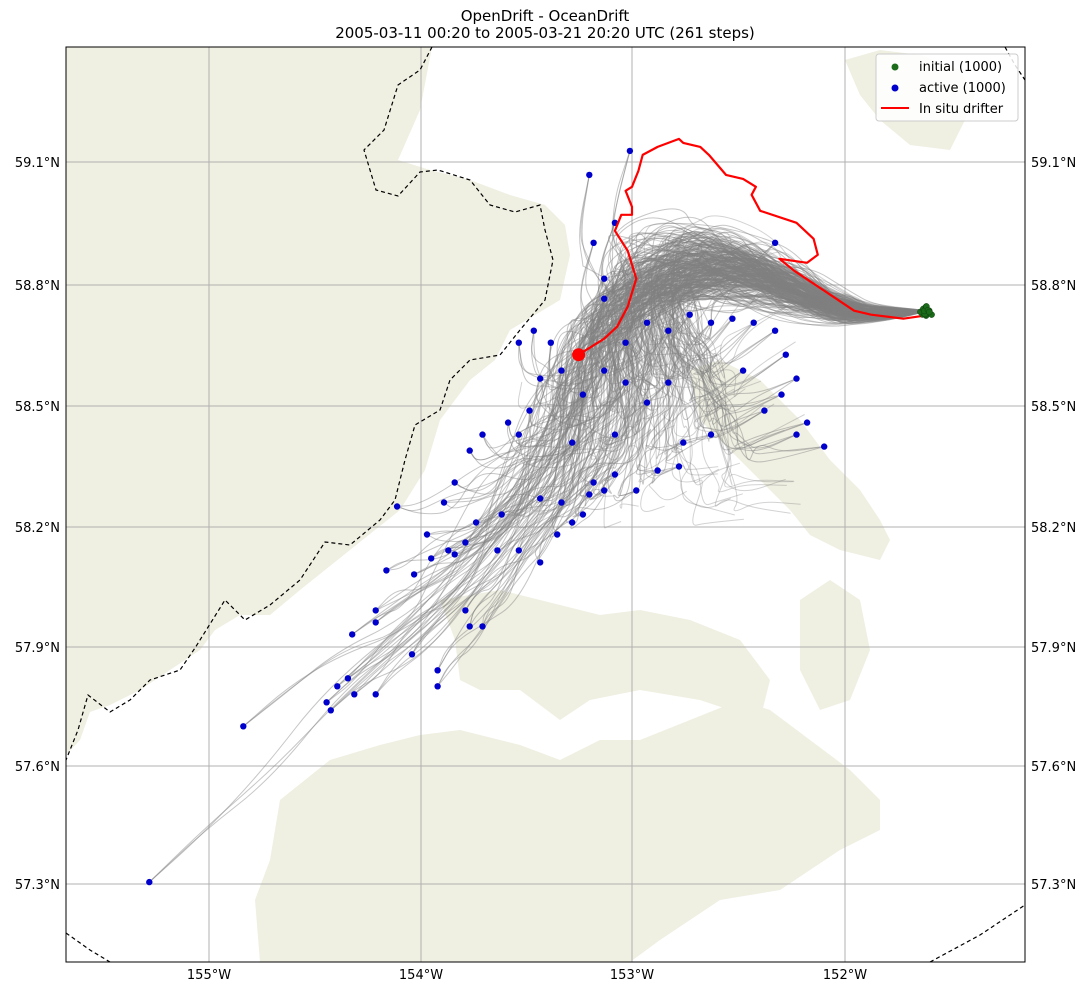 This screenshot has height=992, width=1090. What do you see at coordinates (209, 975) in the screenshot?
I see `lon-tick-155w: 155°W` at bounding box center [209, 975].